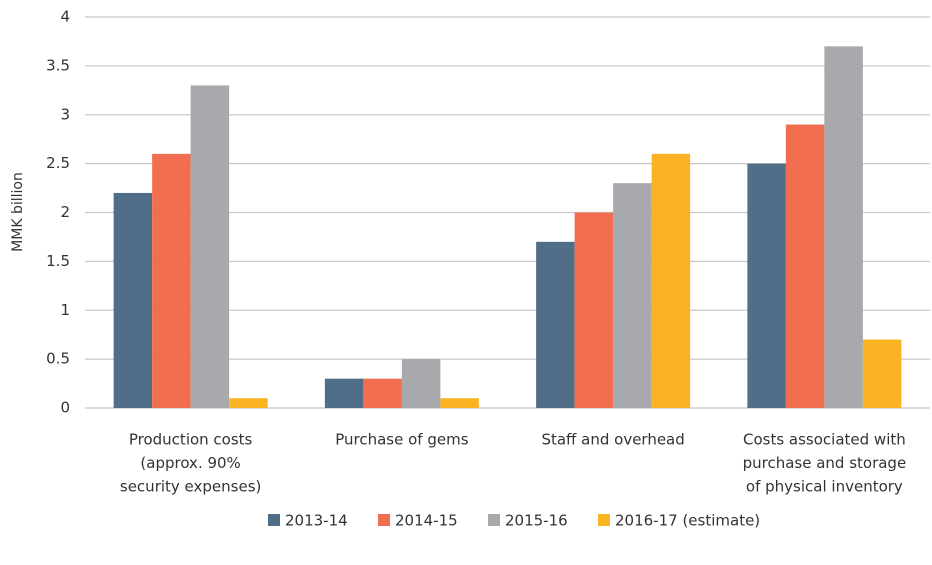 The image size is (932, 565). What do you see at coordinates (687, 521) in the screenshot?
I see `legend-label: 2016-17 (estimate)` at bounding box center [687, 521].